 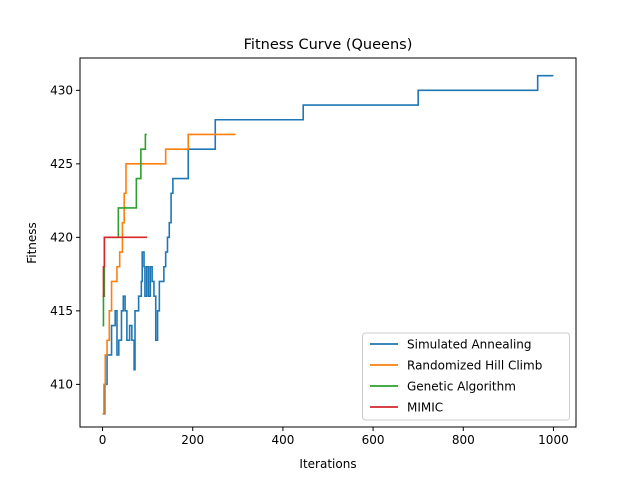 I want to click on y-tick-label: 410, so click(x=61, y=384).